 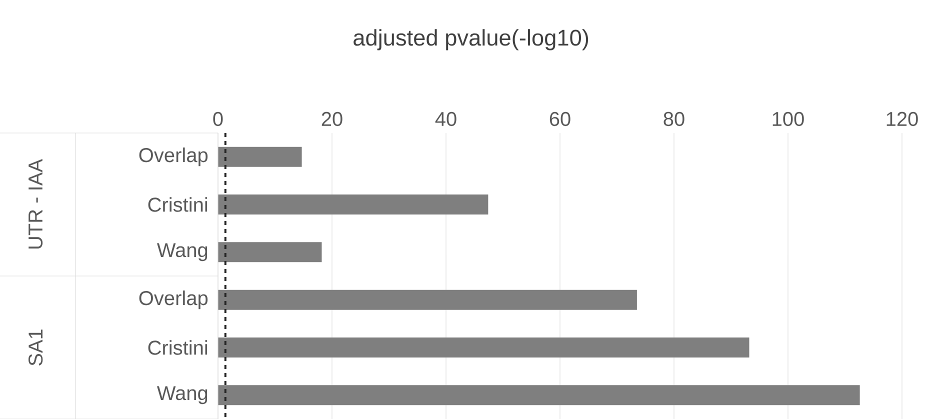 What do you see at coordinates (471, 39) in the screenshot?
I see `x-axis-title: adjusted pvalue(-log10)` at bounding box center [471, 39].